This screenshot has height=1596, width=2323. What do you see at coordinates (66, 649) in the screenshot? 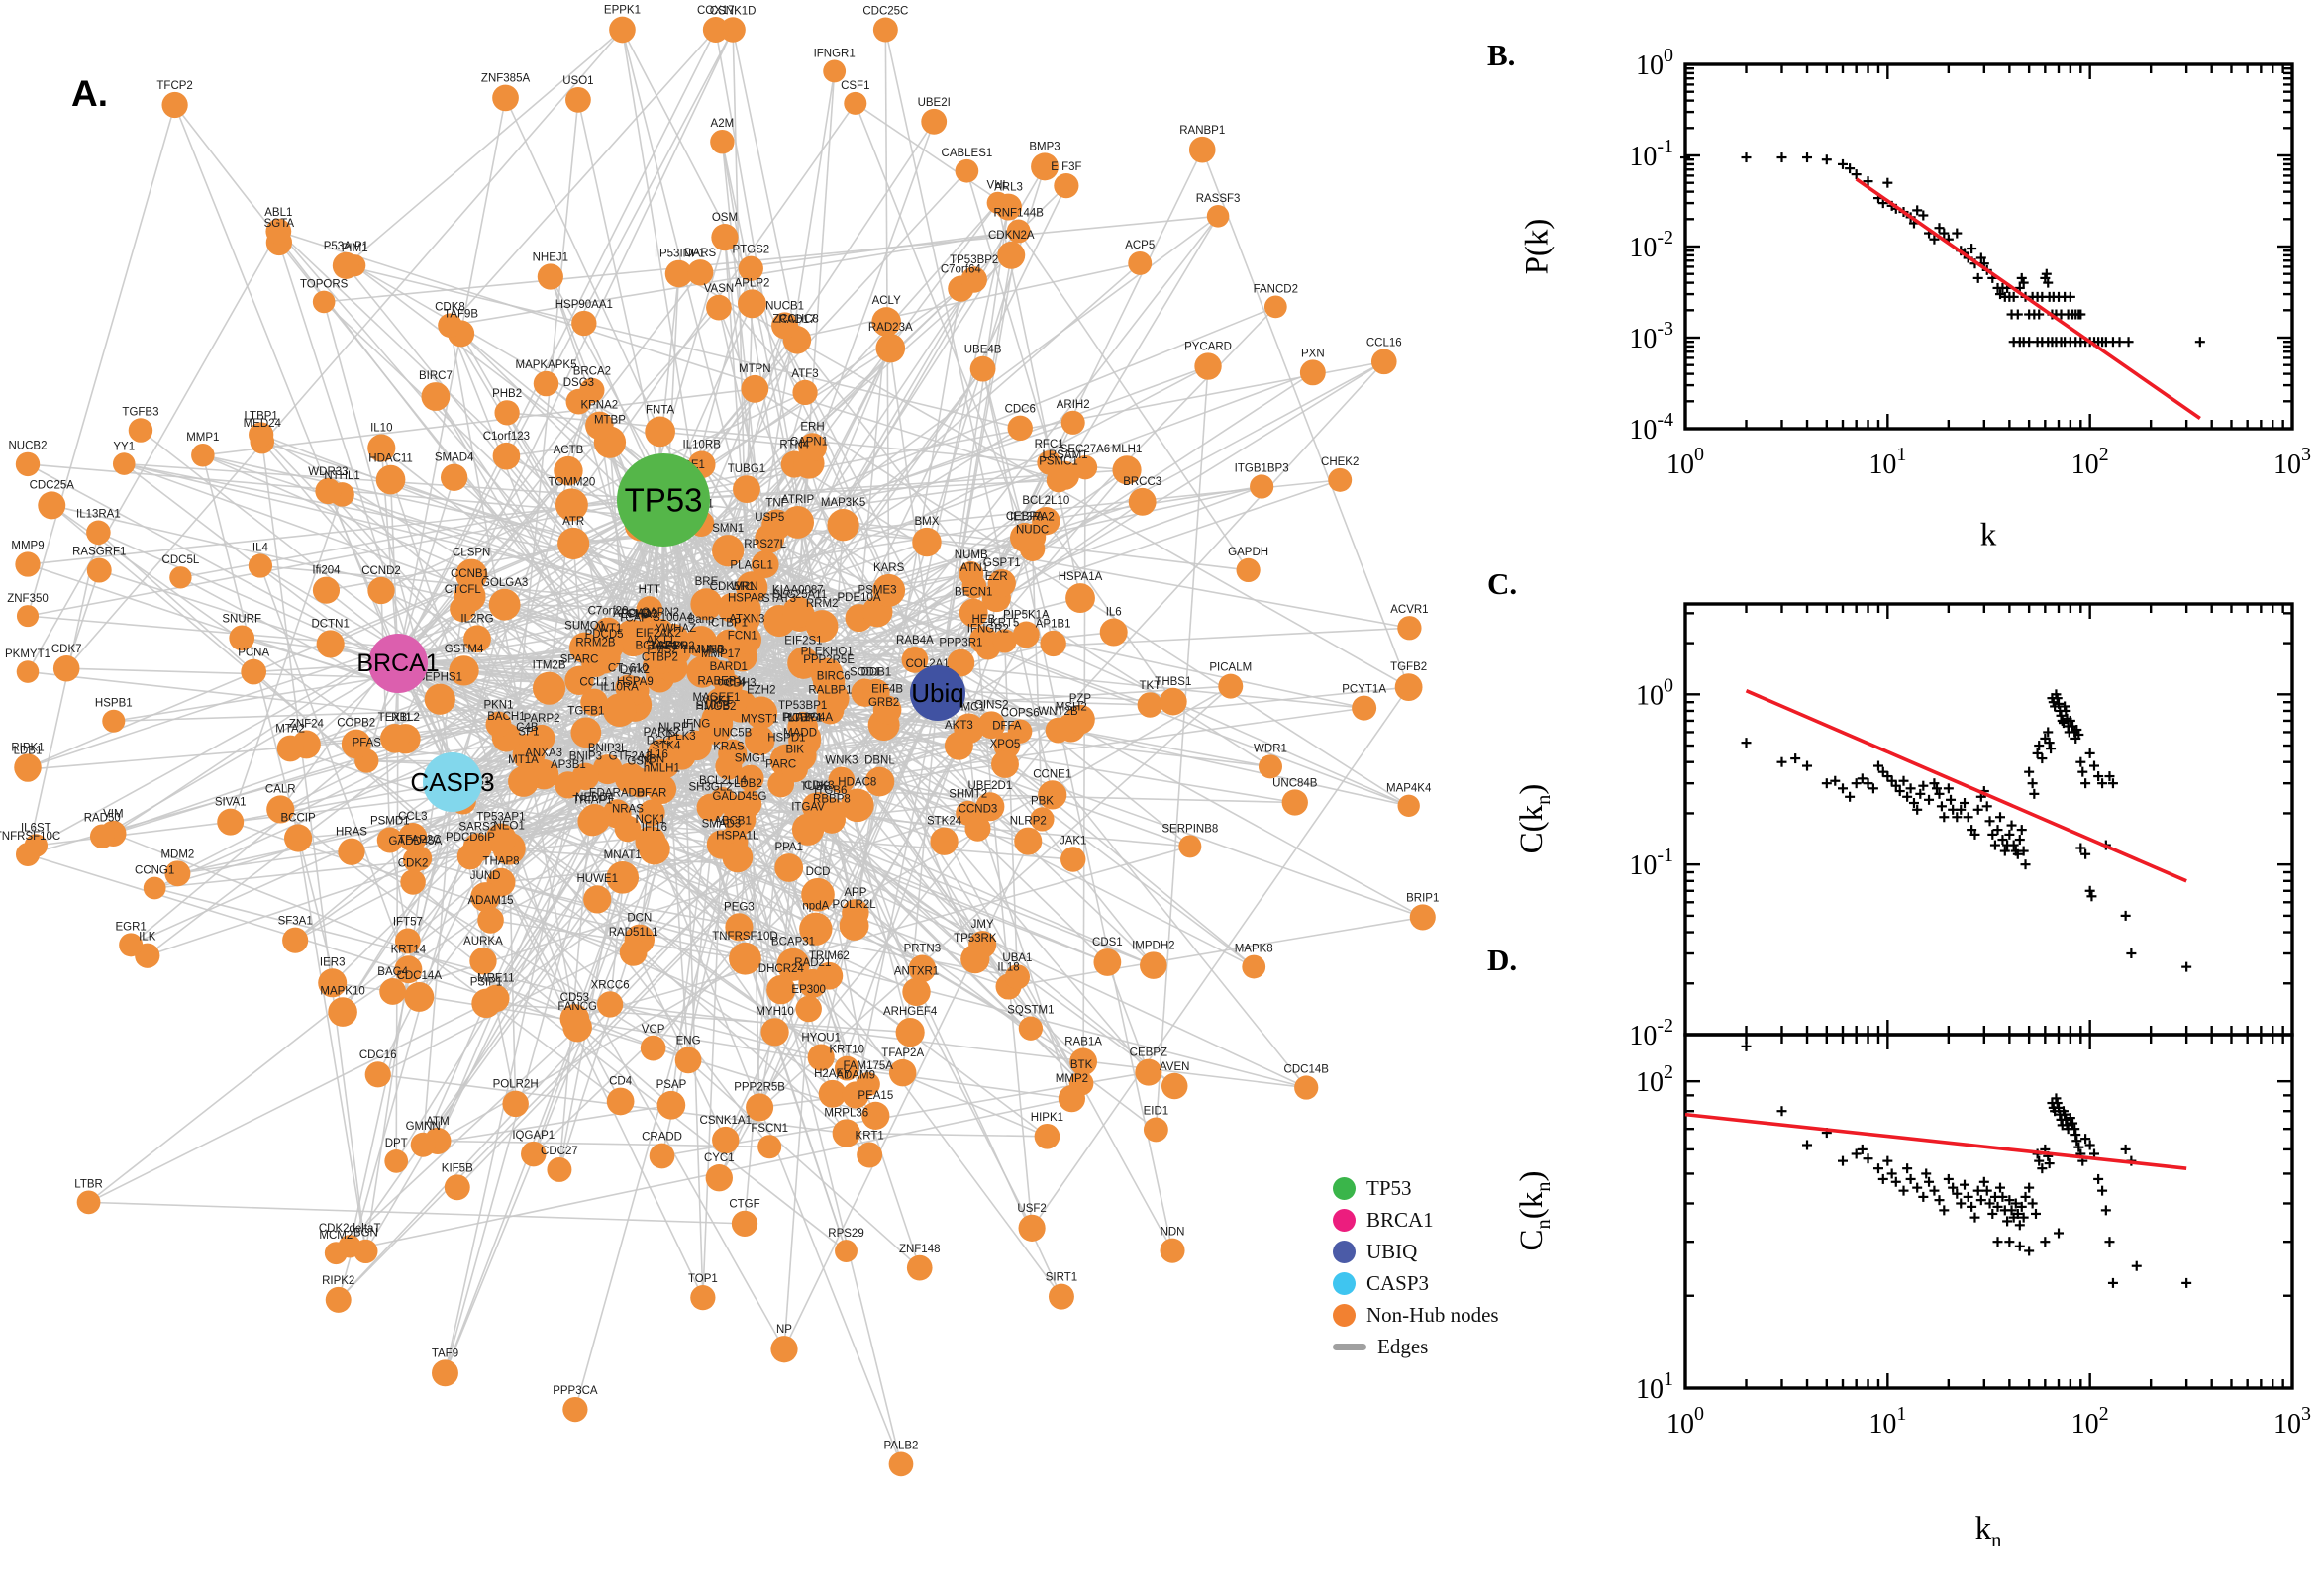
I see `network-node-label: CDK7` at bounding box center [66, 649].